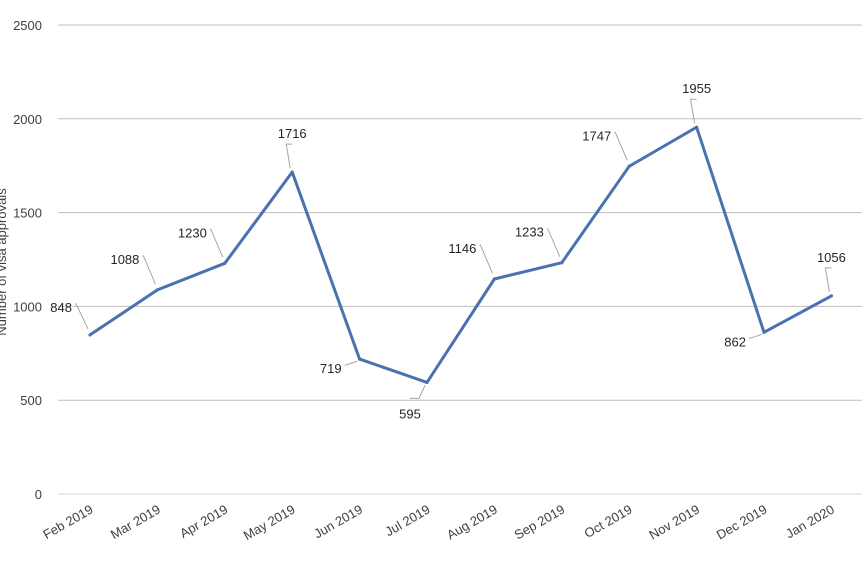 This screenshot has width=862, height=575. What do you see at coordinates (831, 257) in the screenshot?
I see `data-label: 1056` at bounding box center [831, 257].